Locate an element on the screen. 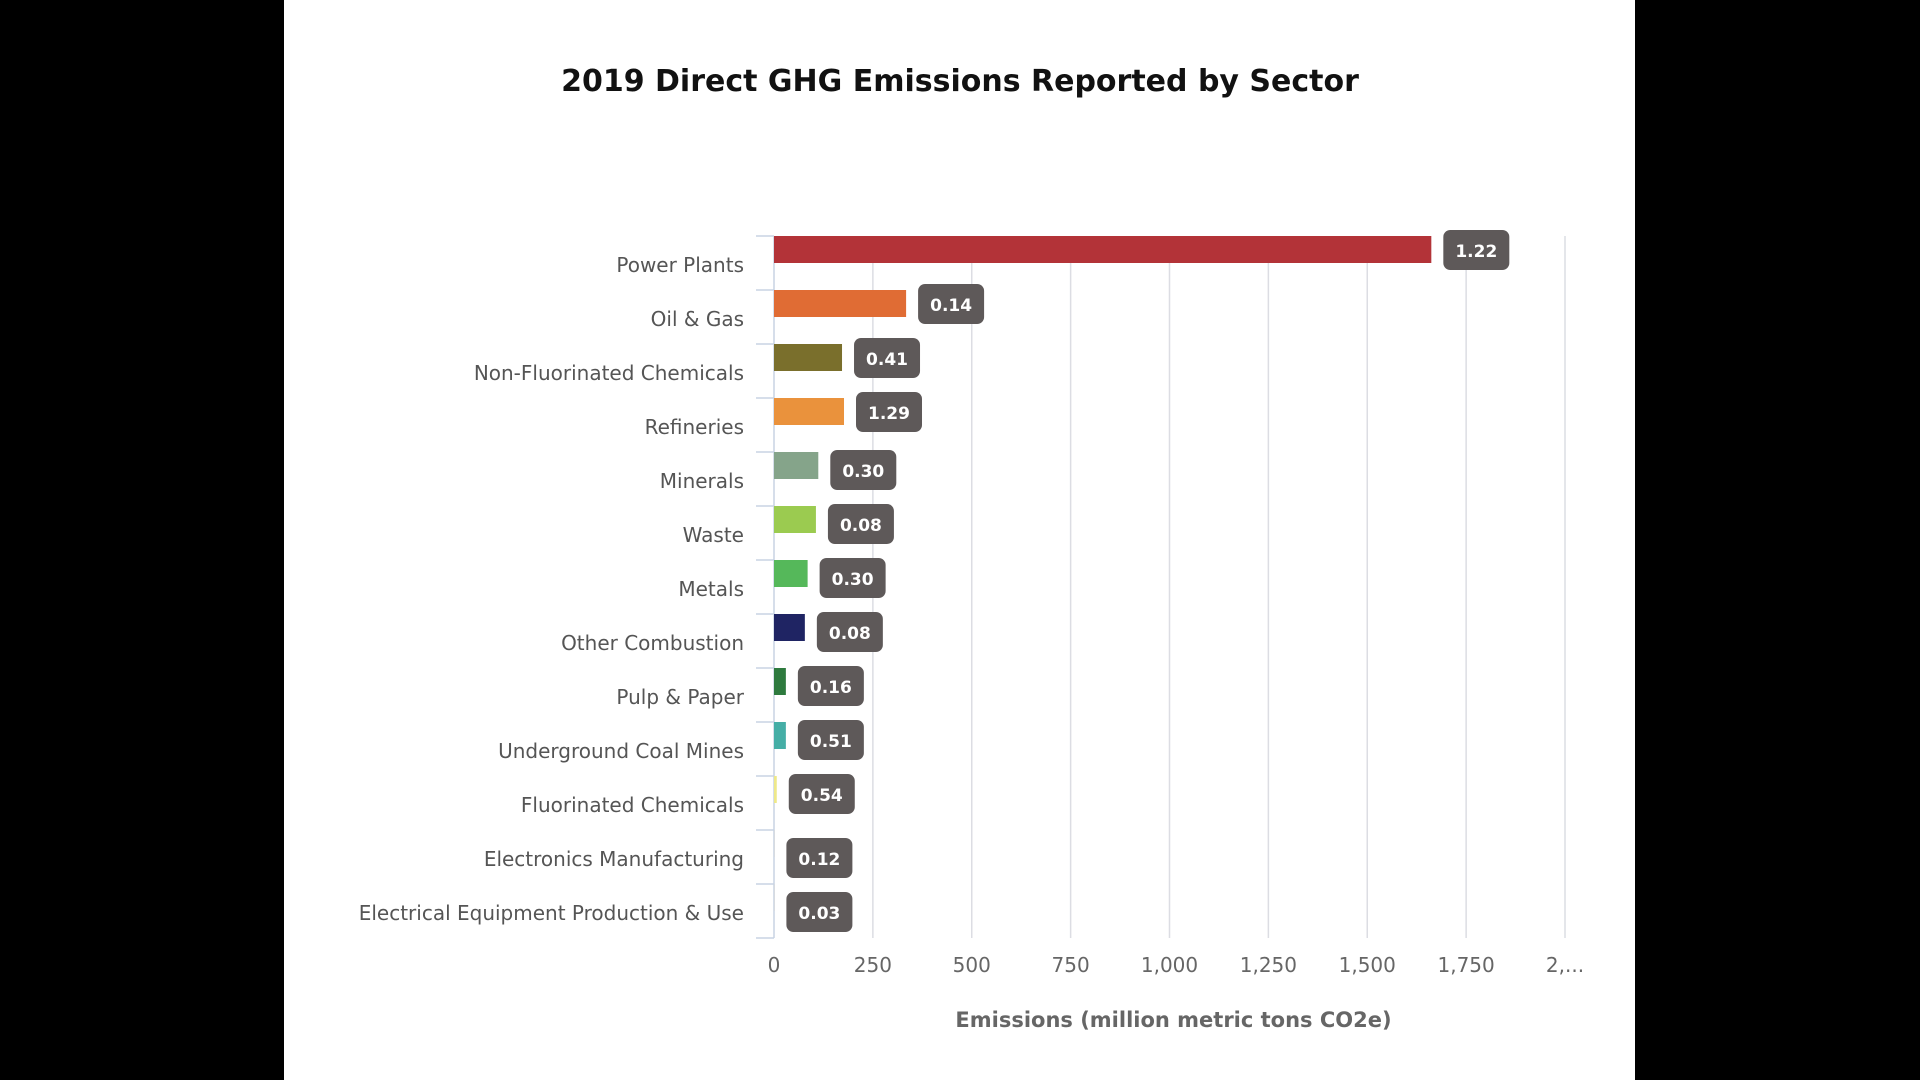 This screenshot has height=1080, width=1920. x-tick-label: 750 is located at coordinates (1071, 965).